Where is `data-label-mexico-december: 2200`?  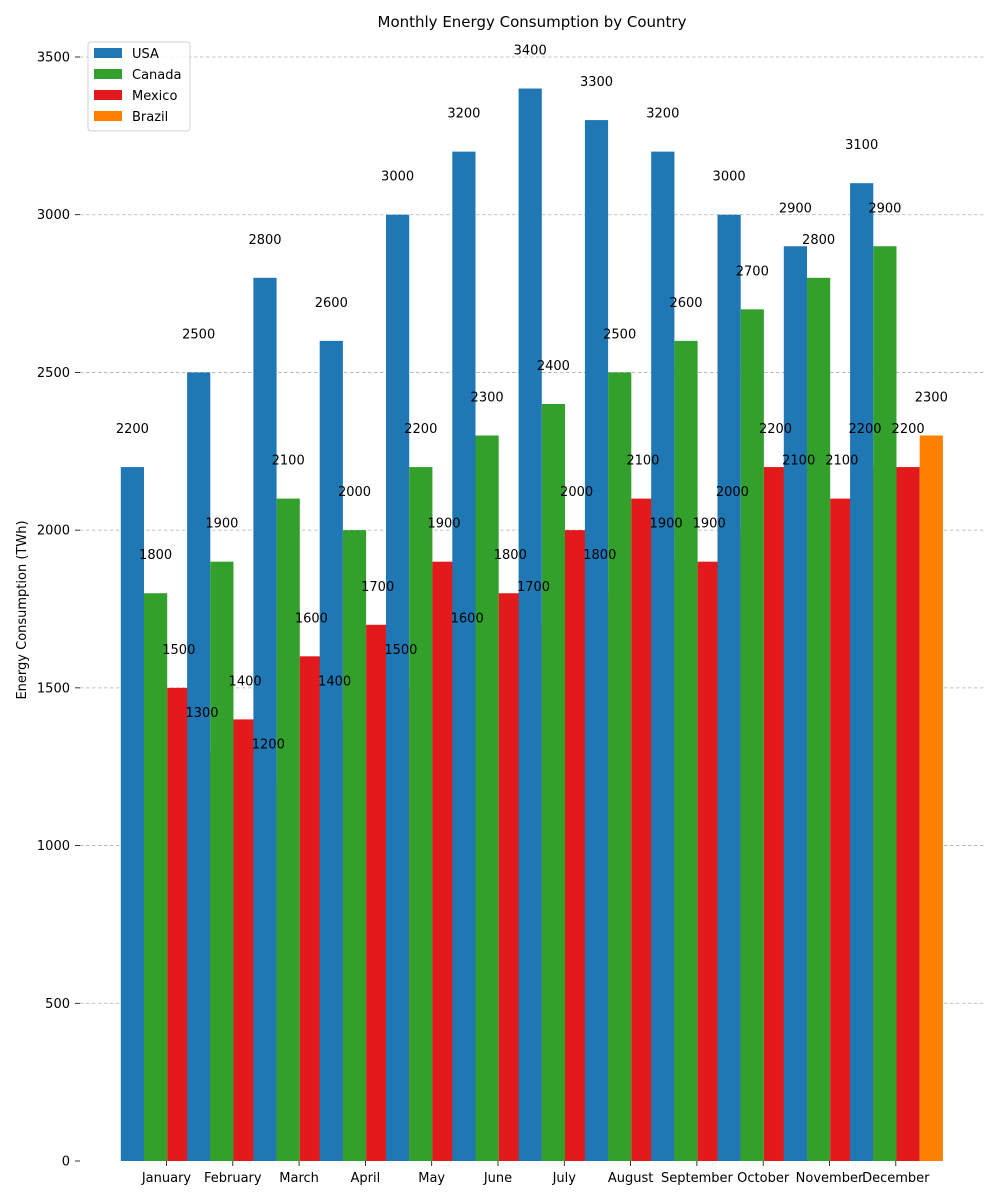
data-label-mexico-december: 2200 is located at coordinates (908, 429).